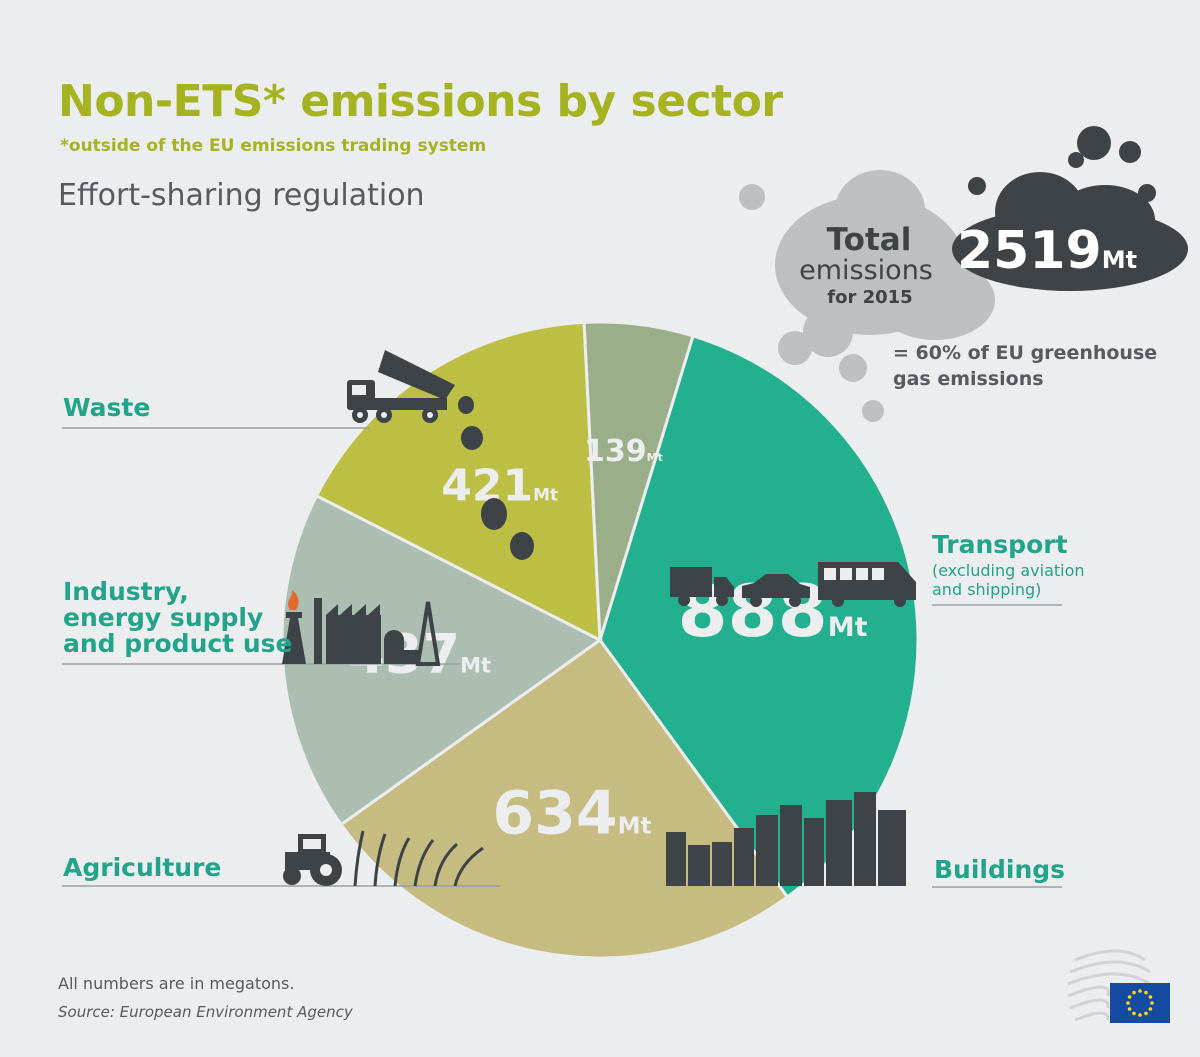  Describe the element at coordinates (178, 643) in the screenshot. I see `label-industry-line3: and product use` at that location.